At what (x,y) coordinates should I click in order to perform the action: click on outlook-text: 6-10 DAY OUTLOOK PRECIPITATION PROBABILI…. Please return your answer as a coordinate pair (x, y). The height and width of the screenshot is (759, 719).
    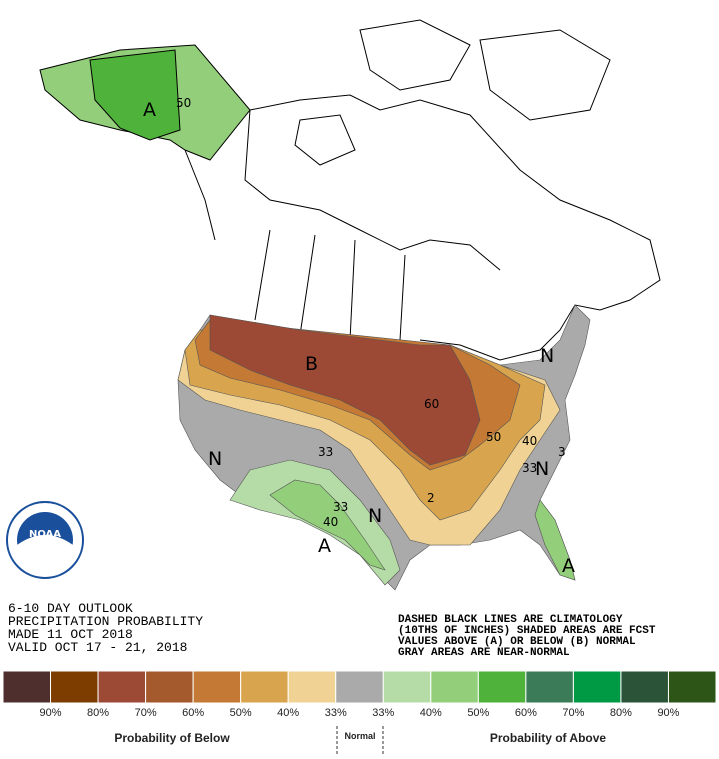
    Looking at the image, I should click on (105, 628).